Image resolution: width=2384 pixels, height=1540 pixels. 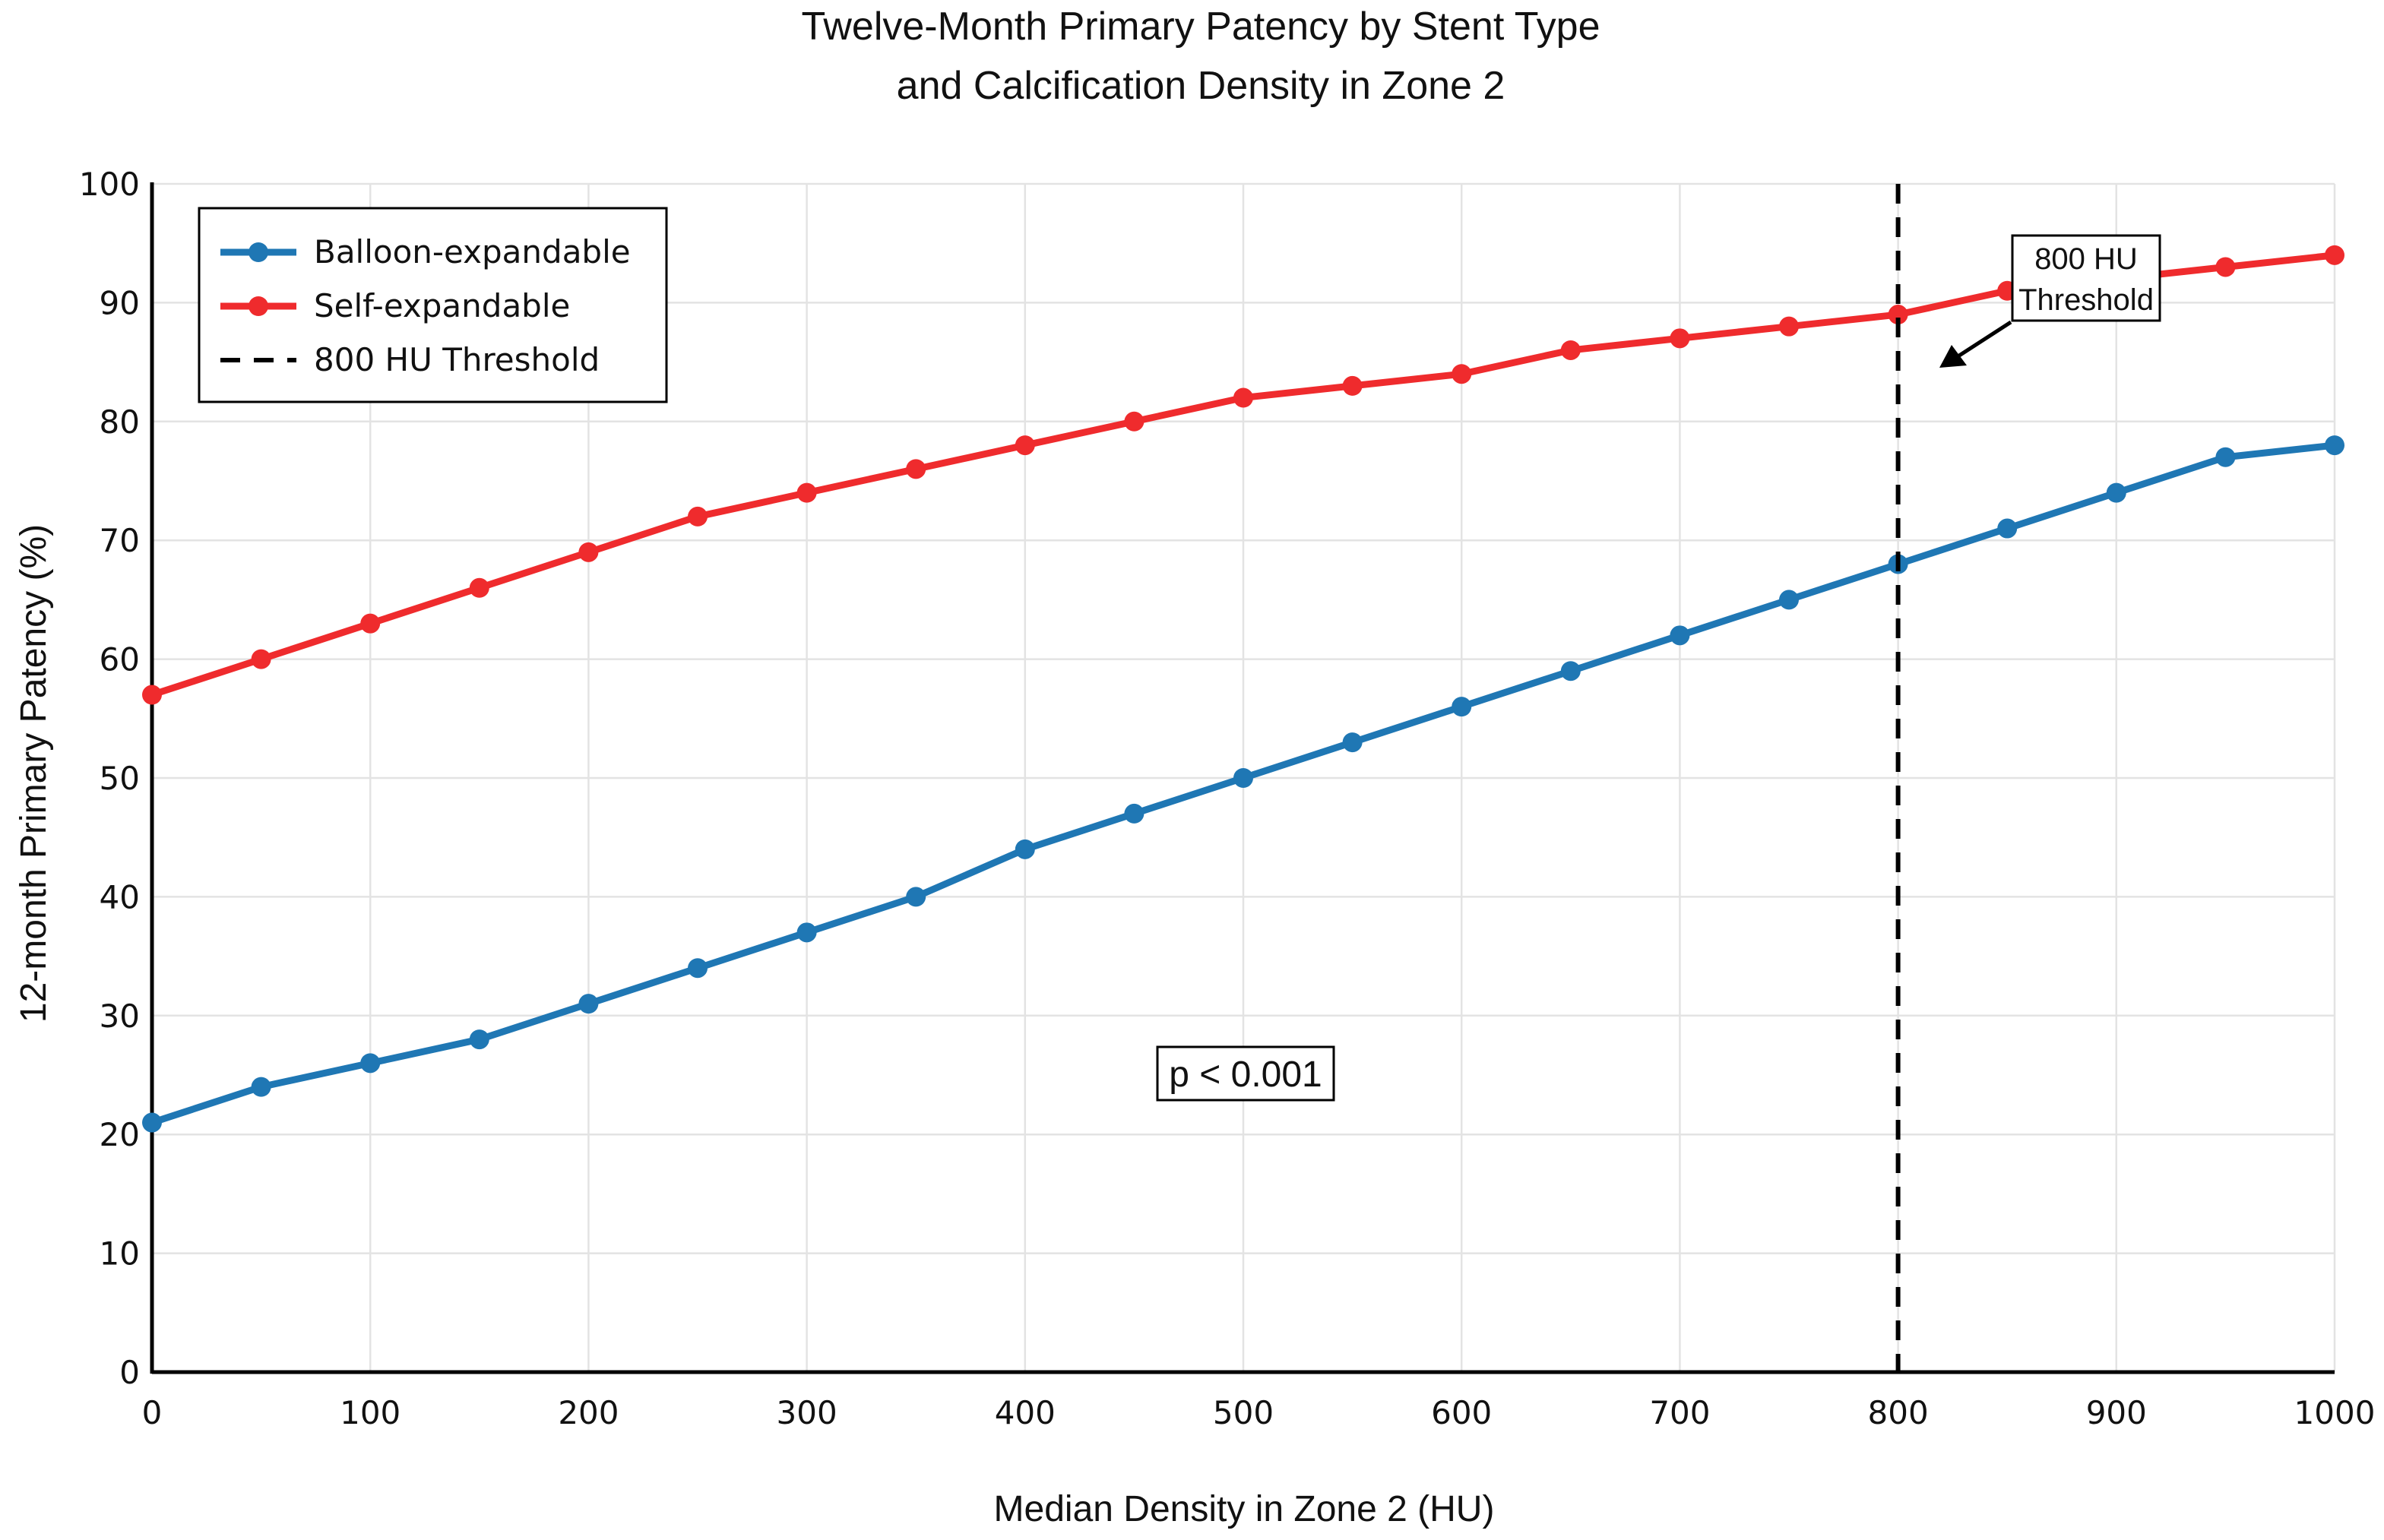 What do you see at coordinates (120, 422) in the screenshot?
I see `y-tick-label: 80` at bounding box center [120, 422].